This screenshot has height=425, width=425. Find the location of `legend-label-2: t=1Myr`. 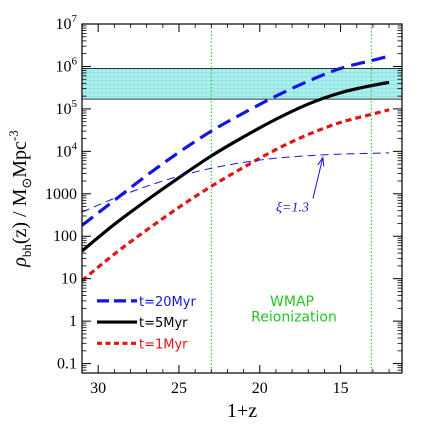

legend-label-2: t=1Myr is located at coordinates (163, 344).